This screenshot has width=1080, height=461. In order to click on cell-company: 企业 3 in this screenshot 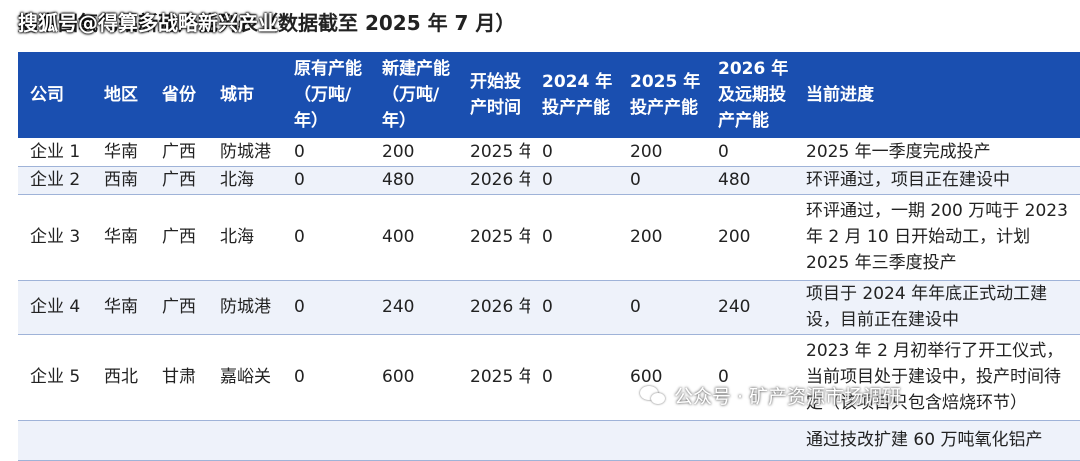, I will do `click(55, 237)`.